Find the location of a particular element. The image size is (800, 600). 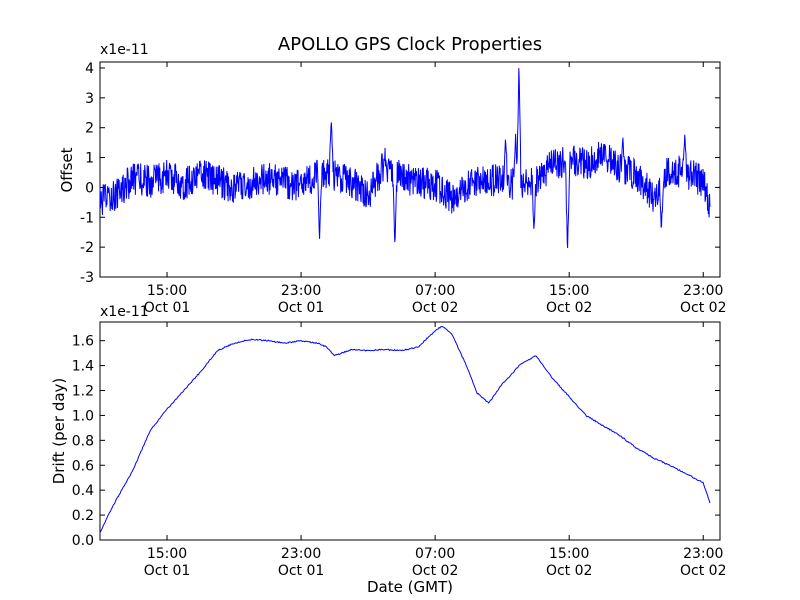

drift-x-label: Date (GMT) is located at coordinates (410, 587).